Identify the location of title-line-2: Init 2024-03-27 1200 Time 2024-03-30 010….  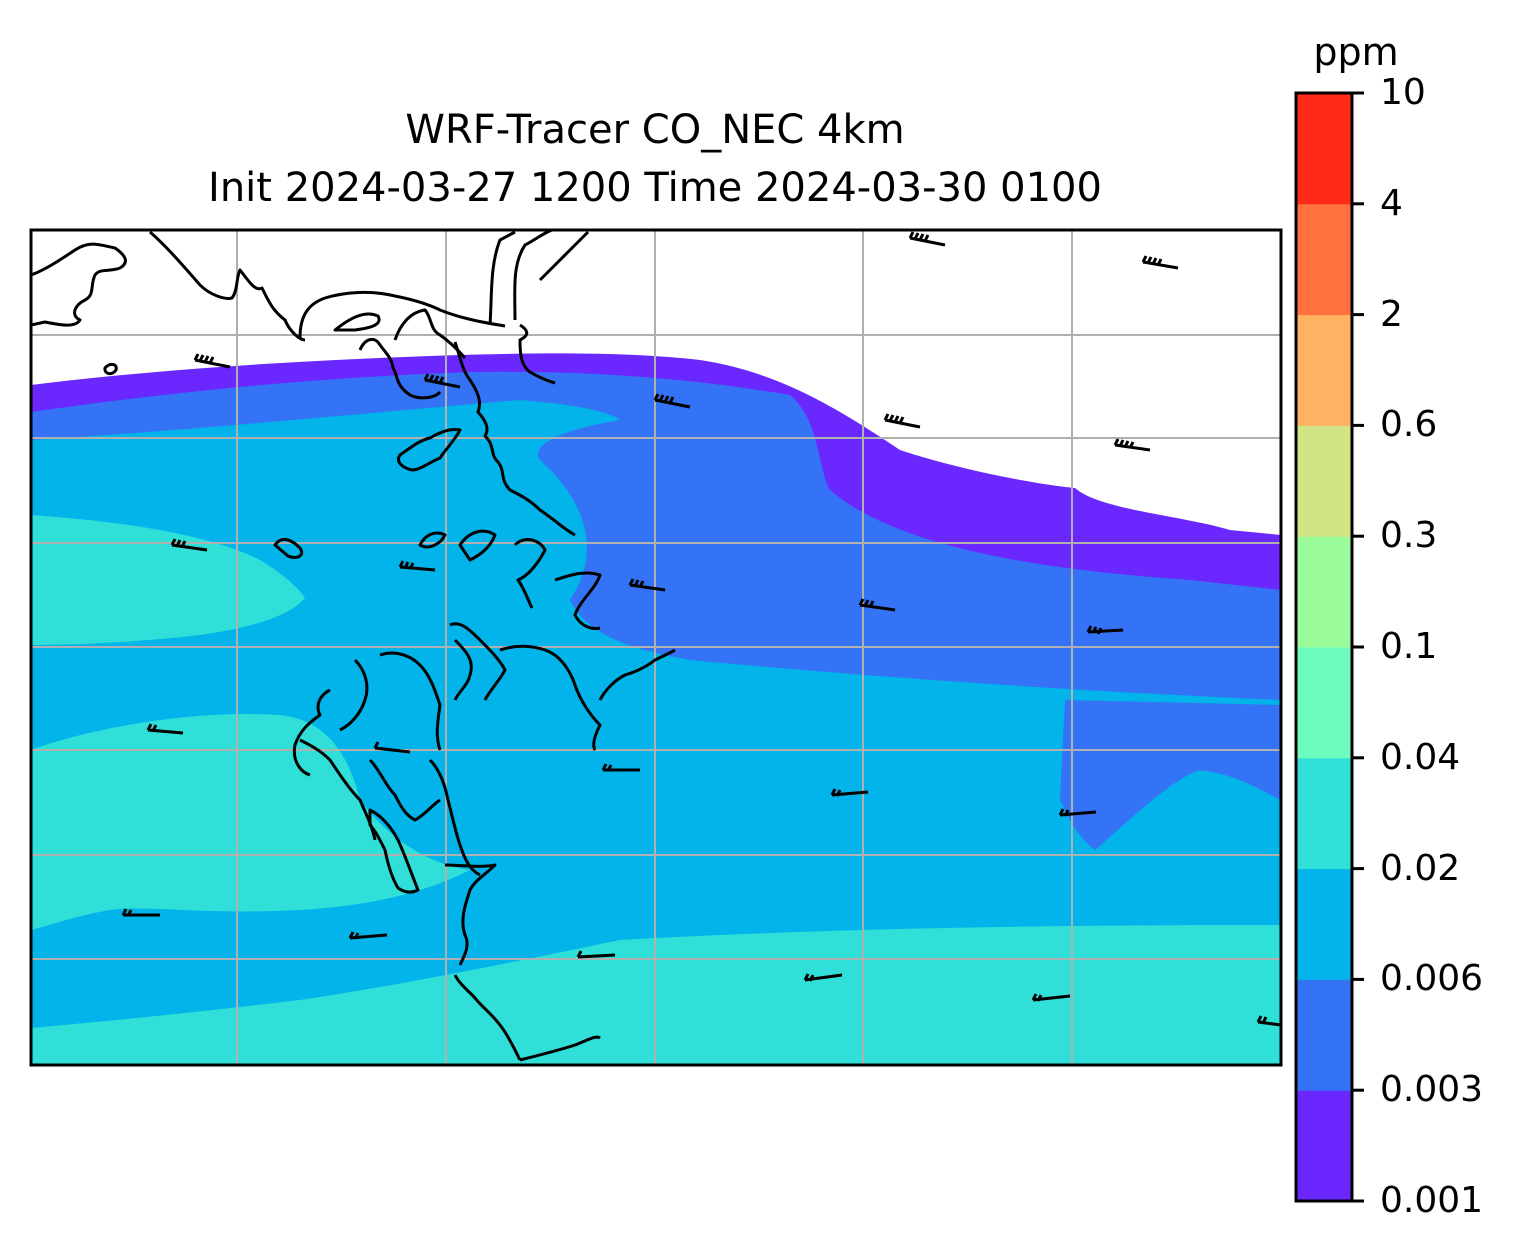
(655, 188).